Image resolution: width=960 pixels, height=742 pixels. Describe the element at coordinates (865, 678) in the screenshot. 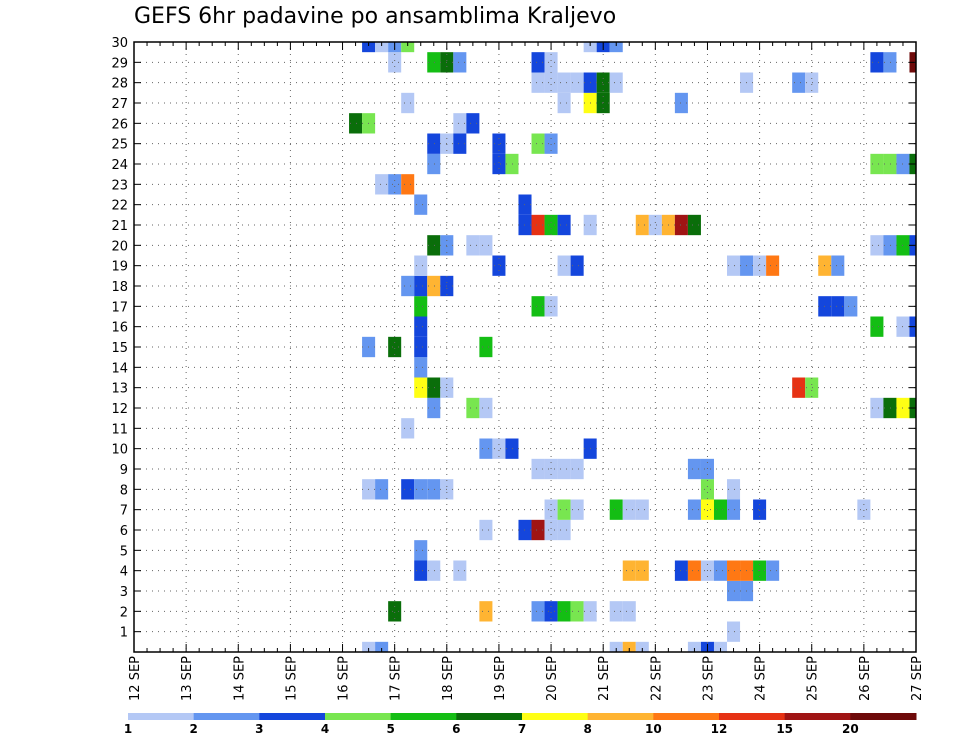

I see `x-tick-label: 26 SEP` at that location.